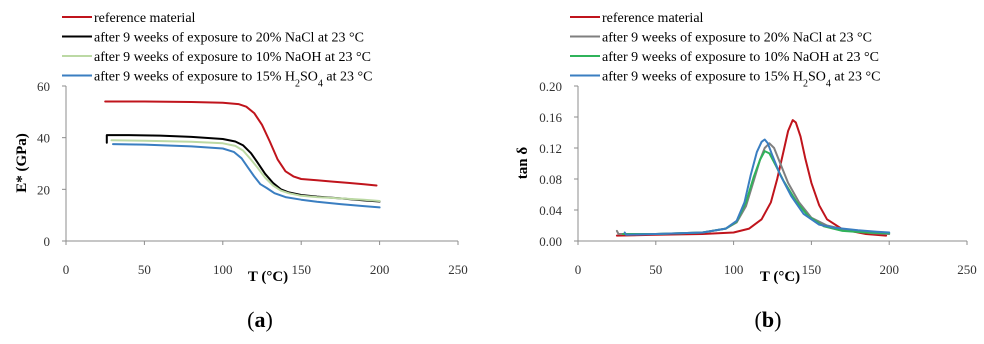  I want to click on y-tick-label: 0.12, so click(550, 148).